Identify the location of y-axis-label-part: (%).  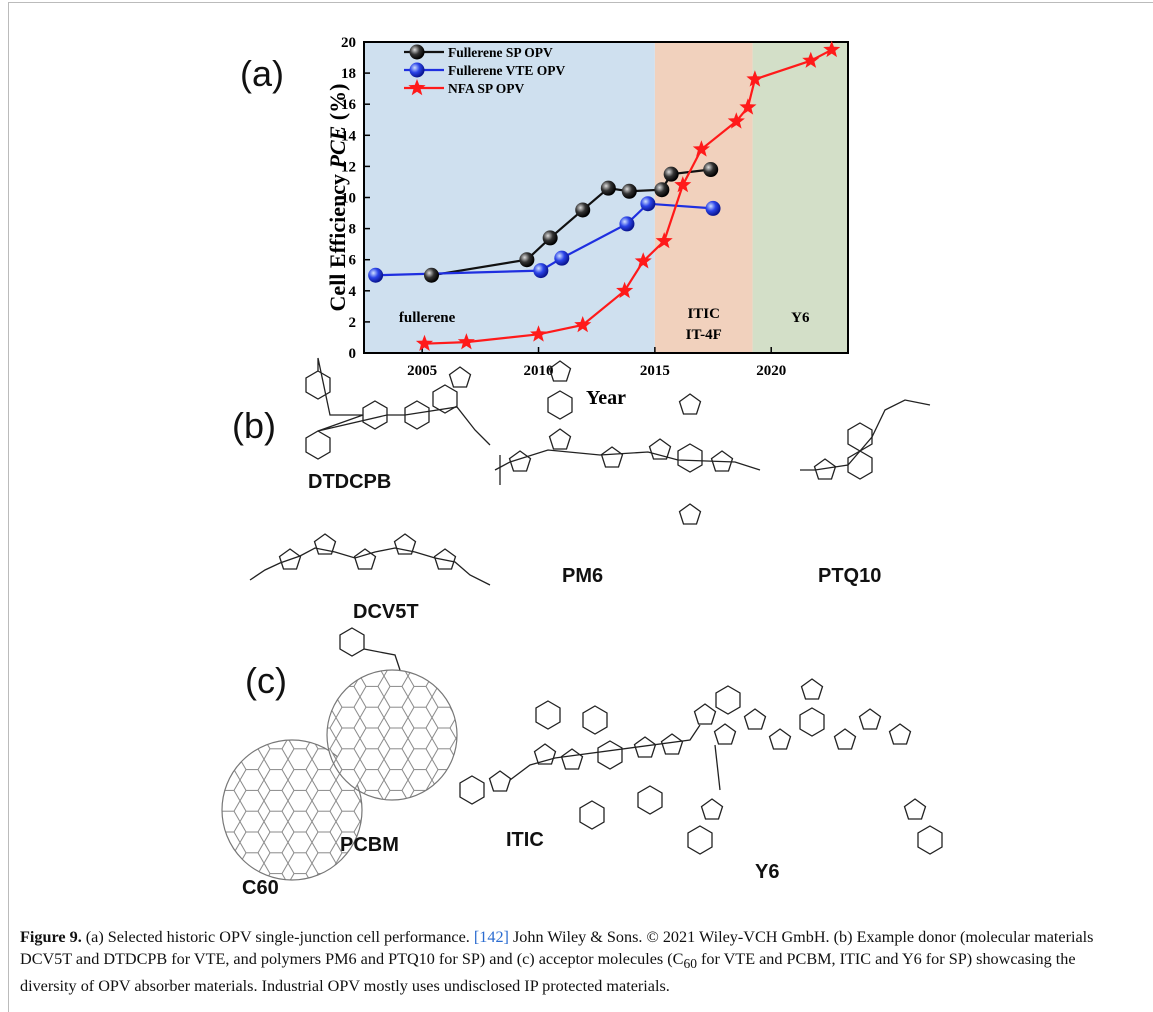
(337, 105).